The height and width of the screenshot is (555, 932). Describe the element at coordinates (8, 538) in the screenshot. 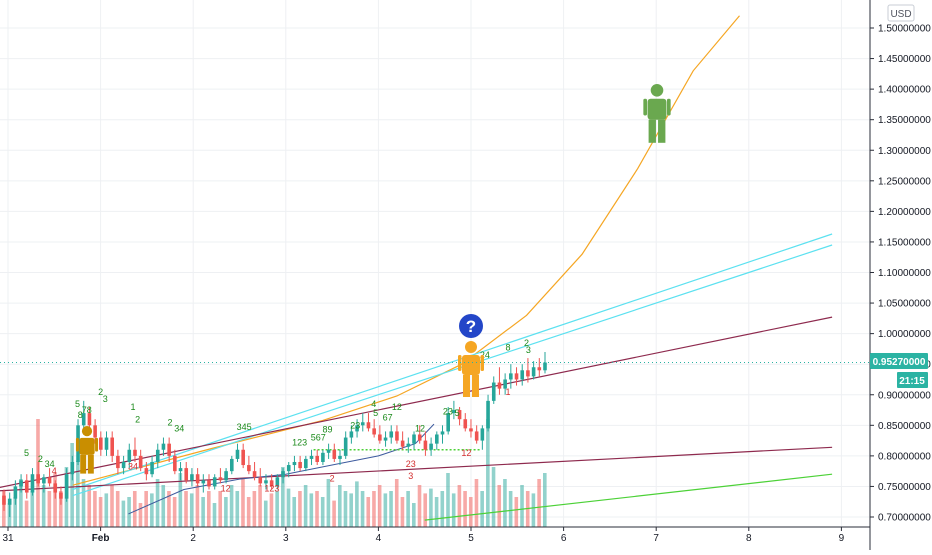

I see `time-tick-label: 31` at that location.